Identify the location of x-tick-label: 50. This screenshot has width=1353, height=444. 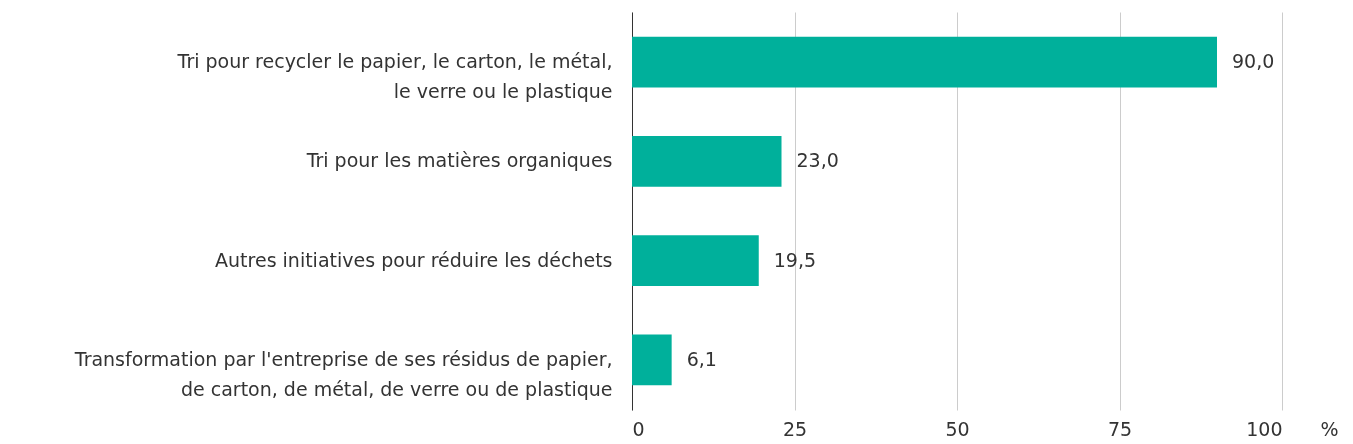
(957, 428).